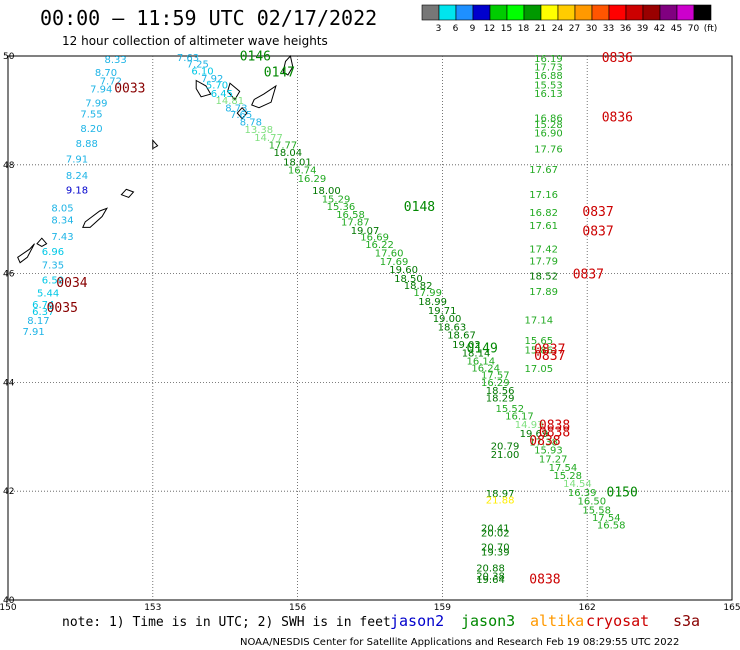  Describe the element at coordinates (38, 321) in the screenshot. I see `wave-height-label: 8.17` at that location.